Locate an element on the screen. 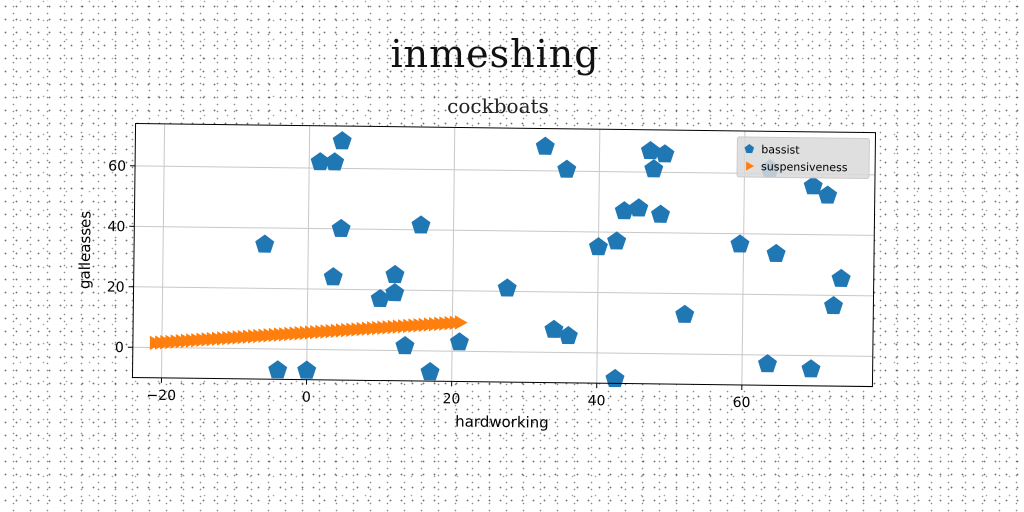  legend-marker-suspensiveness is located at coordinates (750, 166).